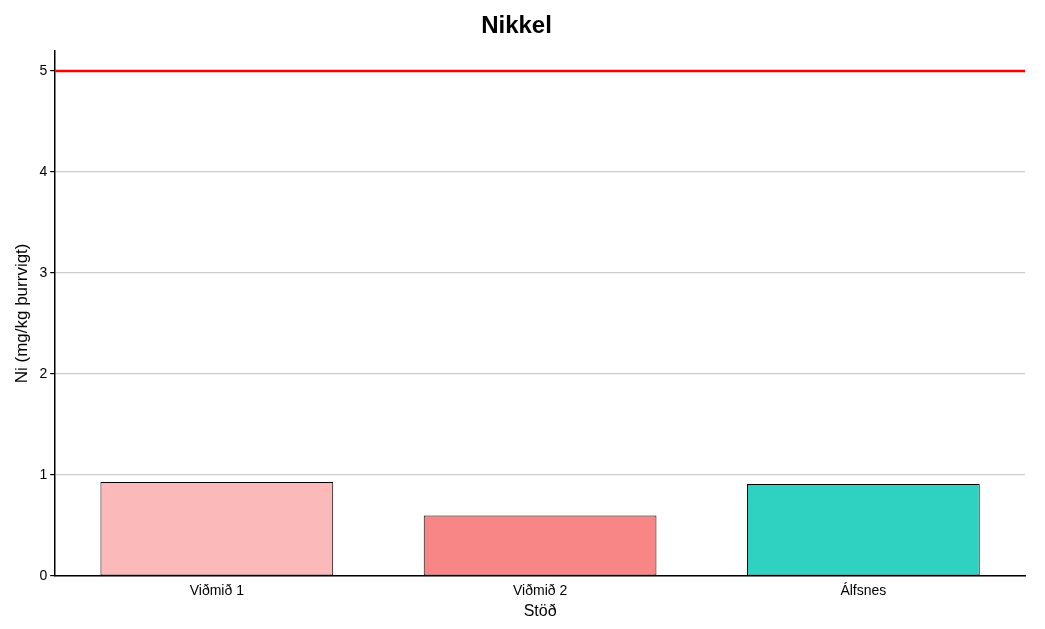 This screenshot has height=629, width=1045. Describe the element at coordinates (43, 372) in the screenshot. I see `y-tick-label: 2` at that location.